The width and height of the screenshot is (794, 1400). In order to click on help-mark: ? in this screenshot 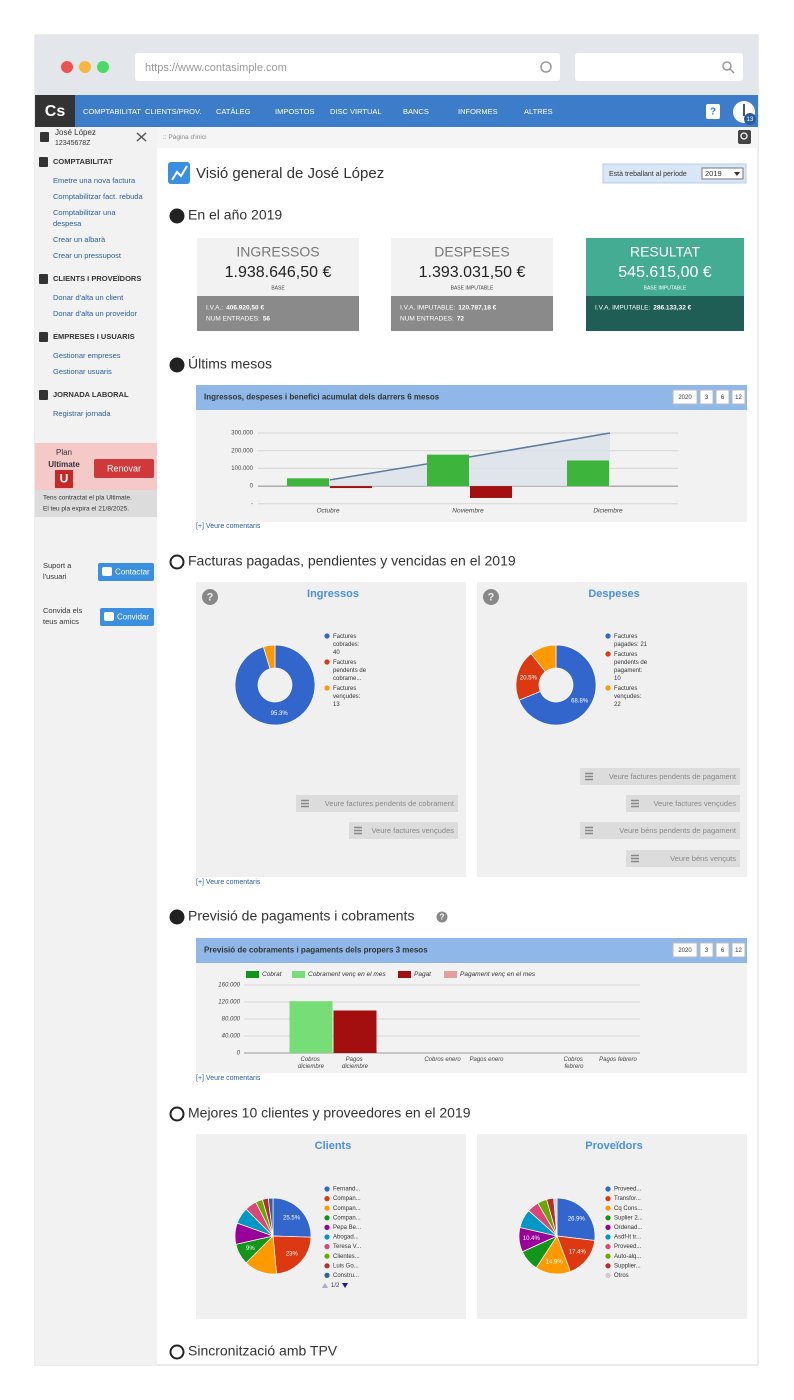, I will do `click(442, 917)`.